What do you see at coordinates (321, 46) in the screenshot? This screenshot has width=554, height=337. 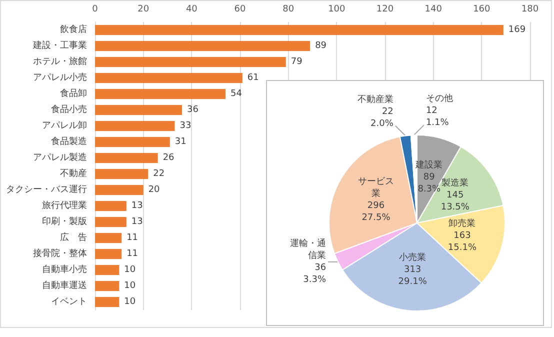 I see `data-label: 89` at bounding box center [321, 46].